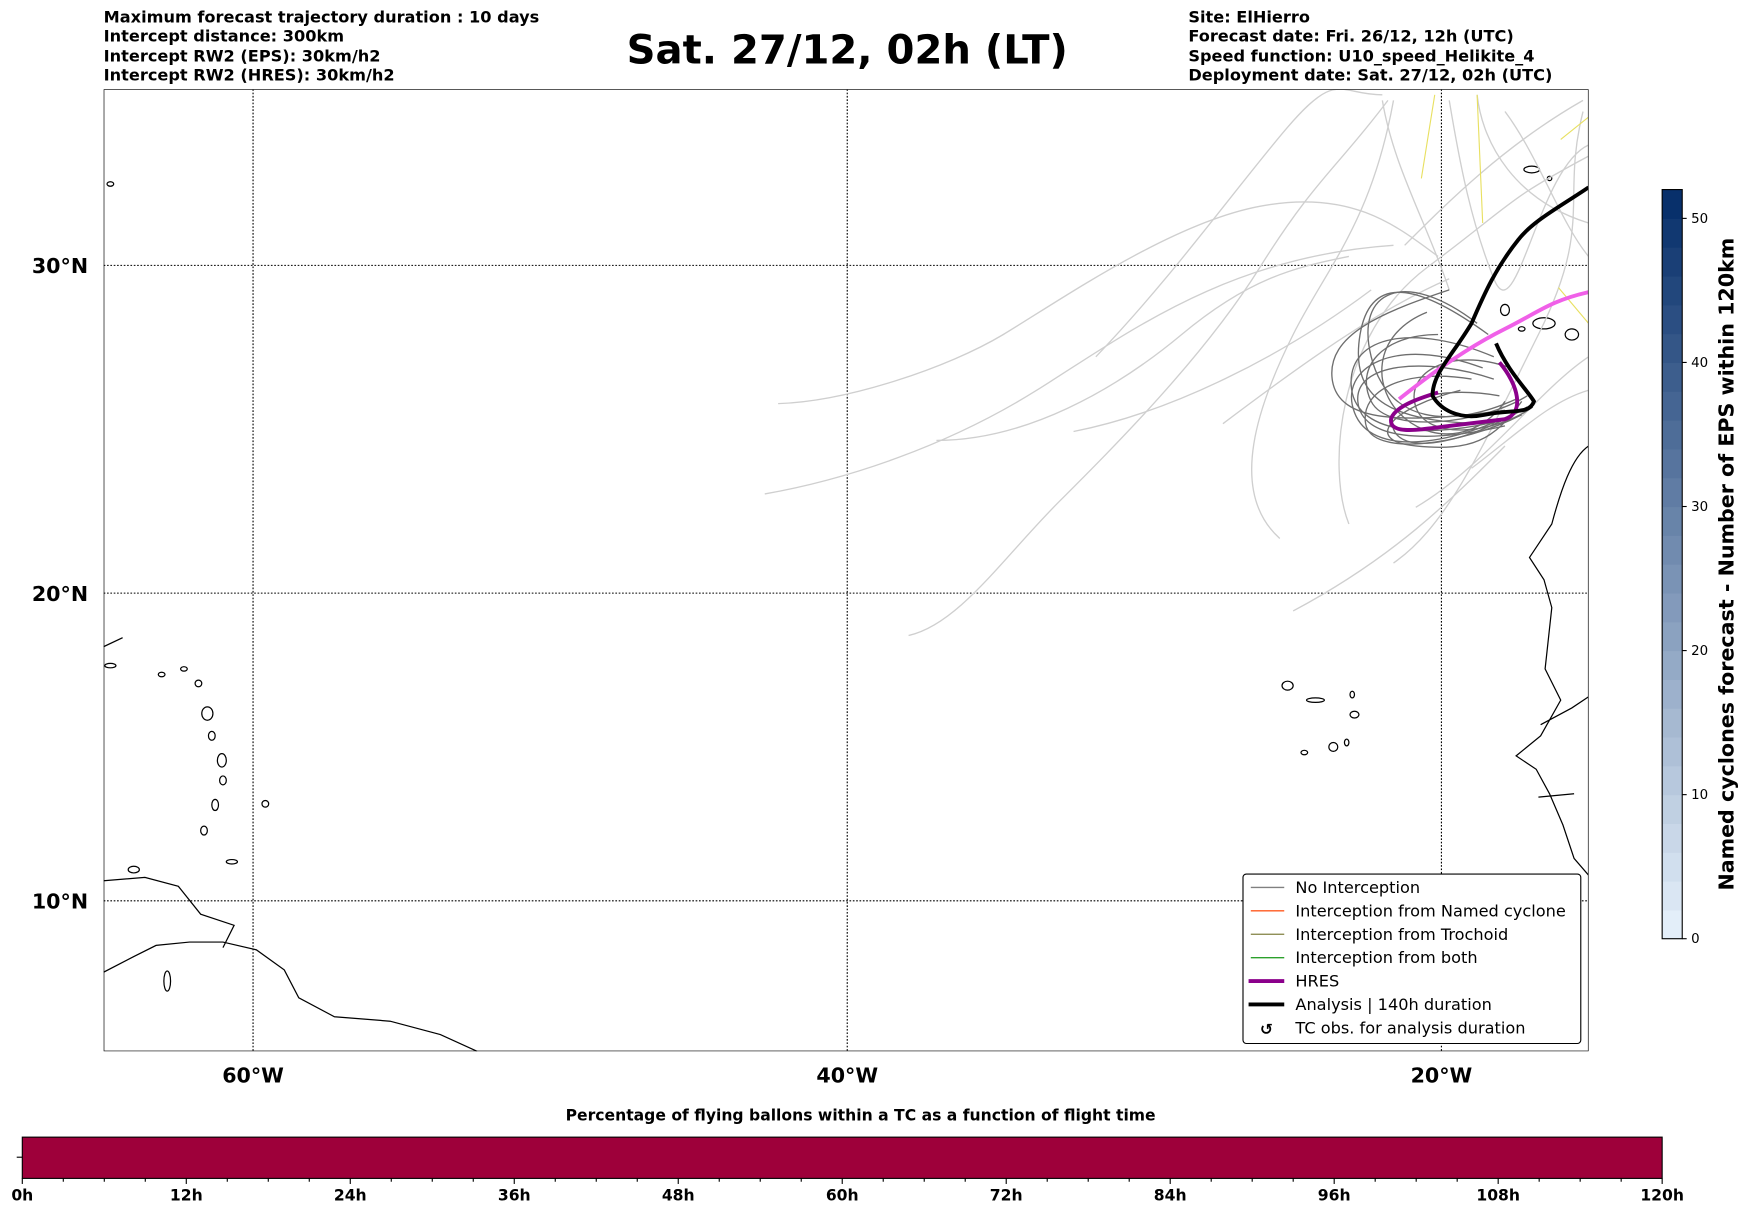  Describe the element at coordinates (1662, 1196) in the screenshot. I see `flight-bar-tick-label: 120h` at that location.